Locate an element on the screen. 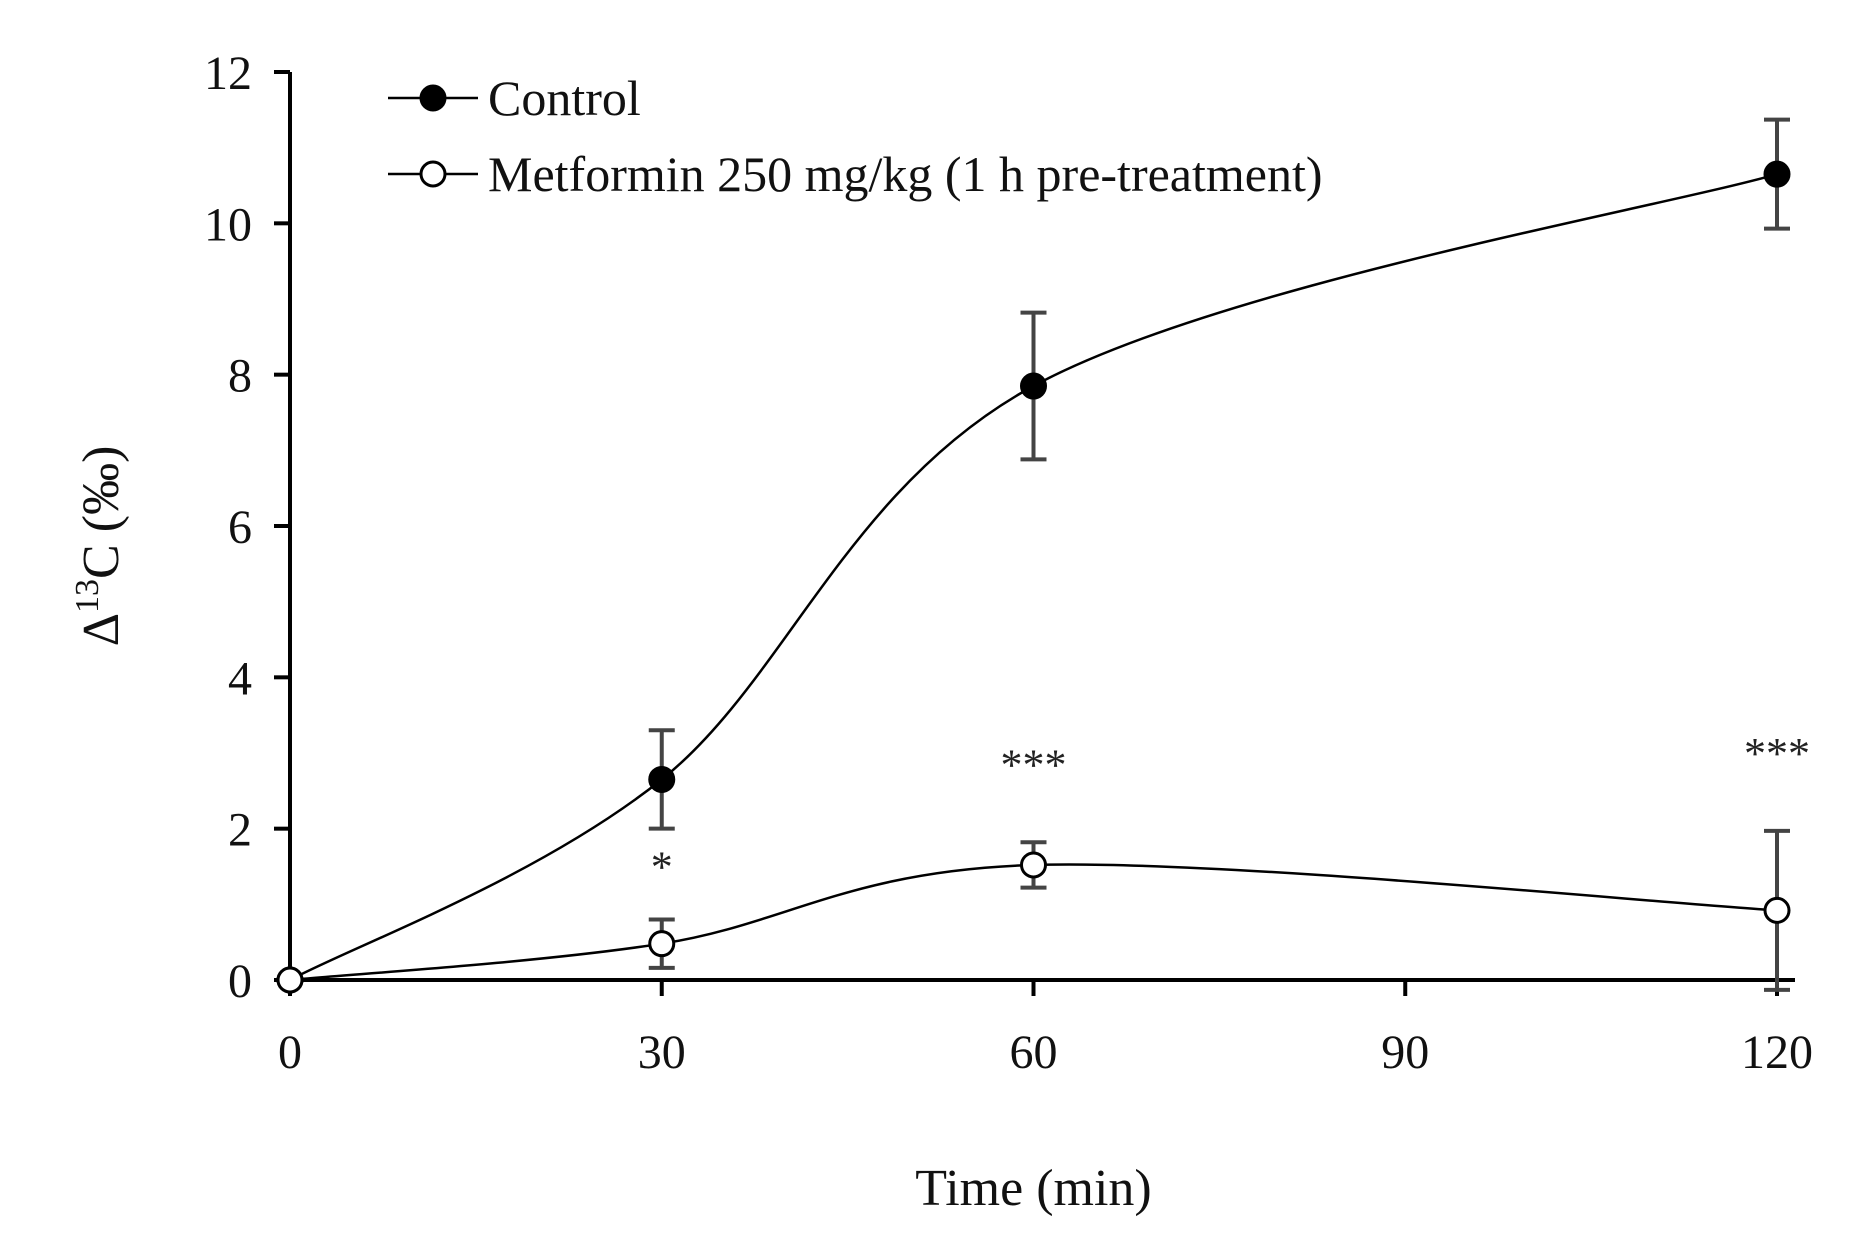  x-tick-label: 90 is located at coordinates (1405, 1052).